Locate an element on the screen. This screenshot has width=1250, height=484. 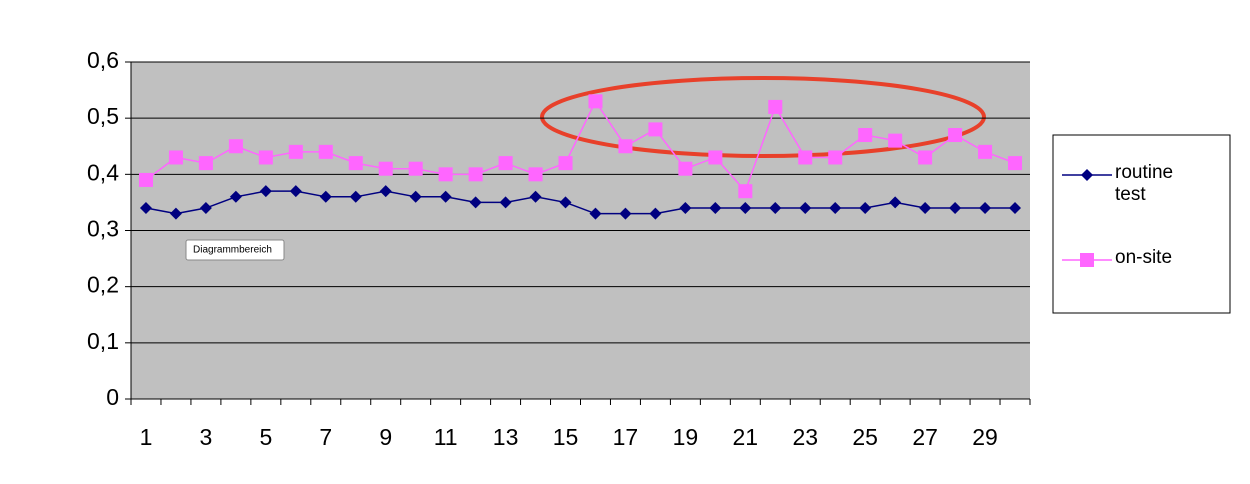
tooltip-box is located at coordinates (235, 250).